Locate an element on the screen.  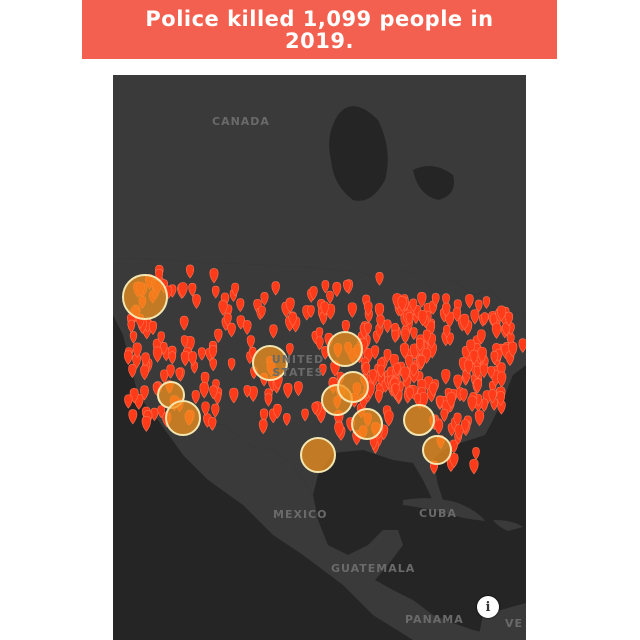
banner-title: Police killed 1,099 people in 2019. is located at coordinates (319, 29).